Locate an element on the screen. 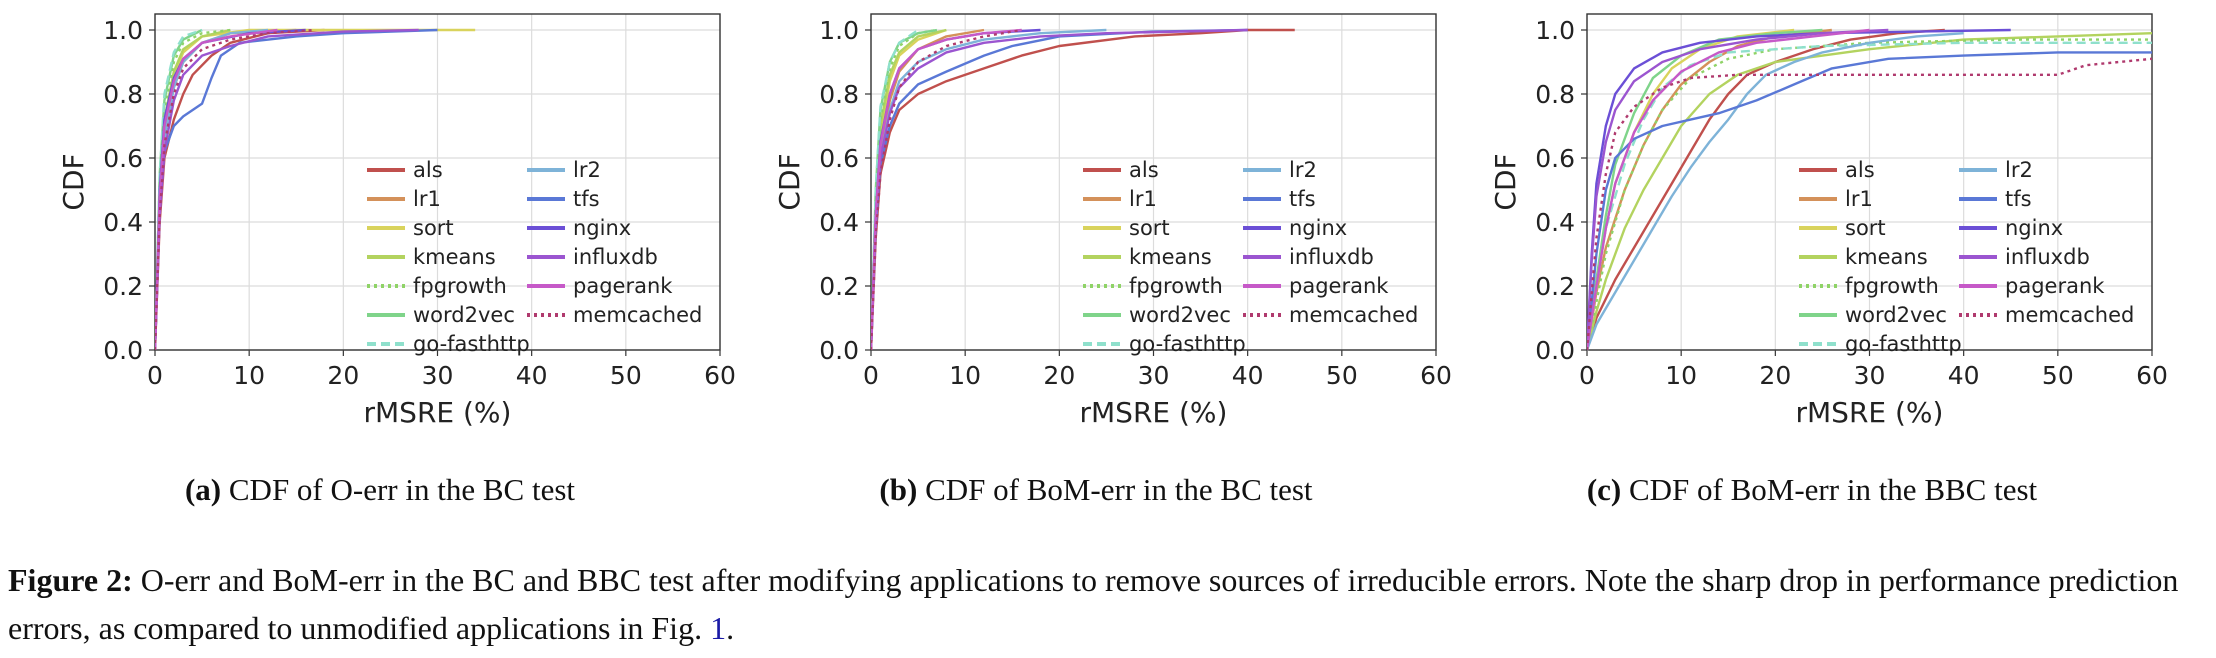 This screenshot has width=2216, height=658. caption-b-text: CDF of BoM-err in the BC test is located at coordinates (1119, 489).